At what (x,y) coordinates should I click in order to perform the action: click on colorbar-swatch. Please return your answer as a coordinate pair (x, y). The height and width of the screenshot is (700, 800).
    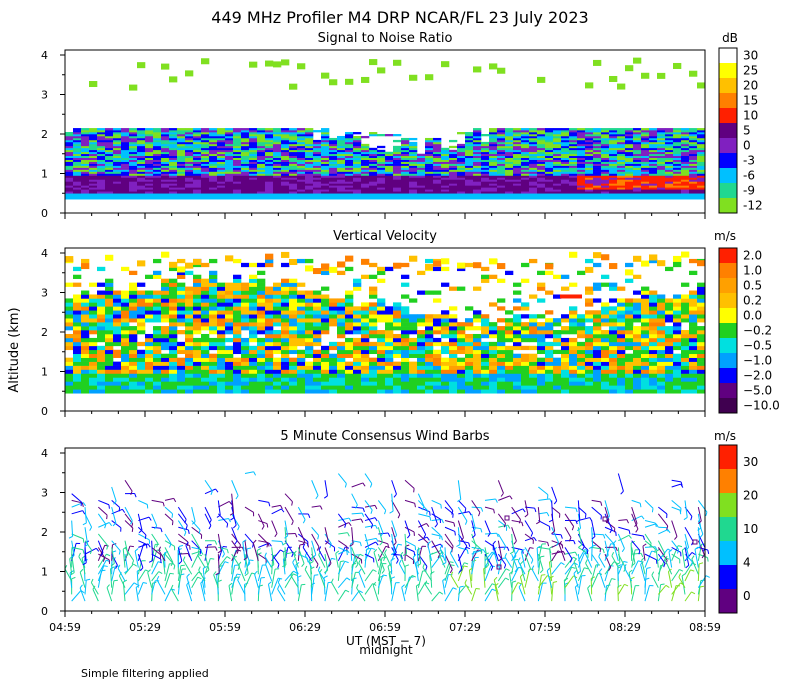
    Looking at the image, I should click on (728, 316).